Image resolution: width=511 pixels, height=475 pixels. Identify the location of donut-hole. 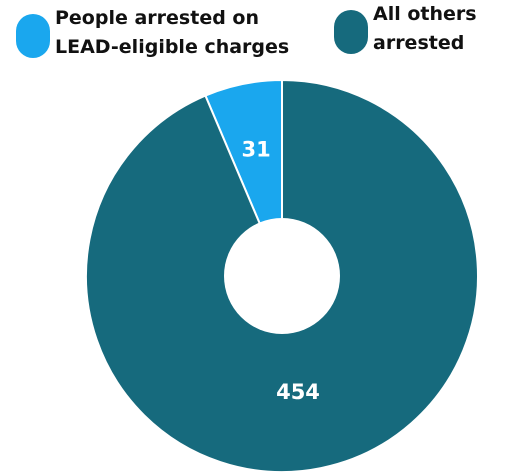
(282, 276).